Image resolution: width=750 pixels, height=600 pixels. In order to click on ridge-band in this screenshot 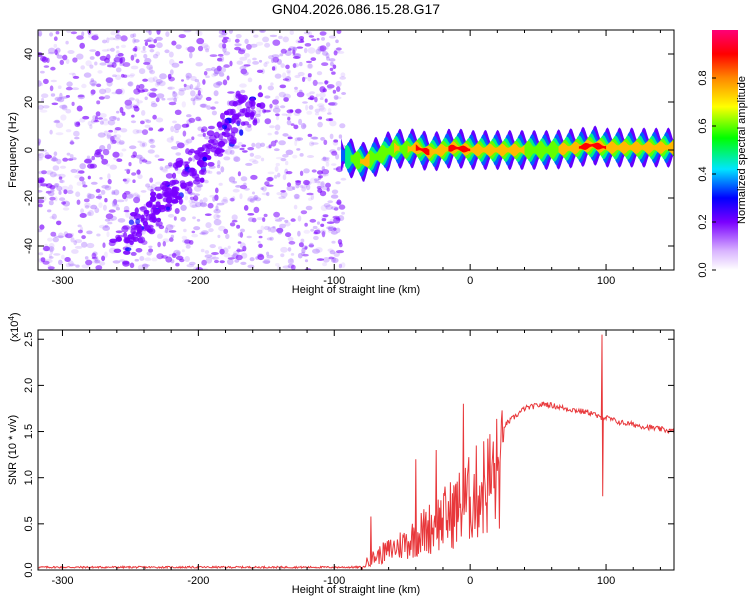, I will do `click(592, 146)`.